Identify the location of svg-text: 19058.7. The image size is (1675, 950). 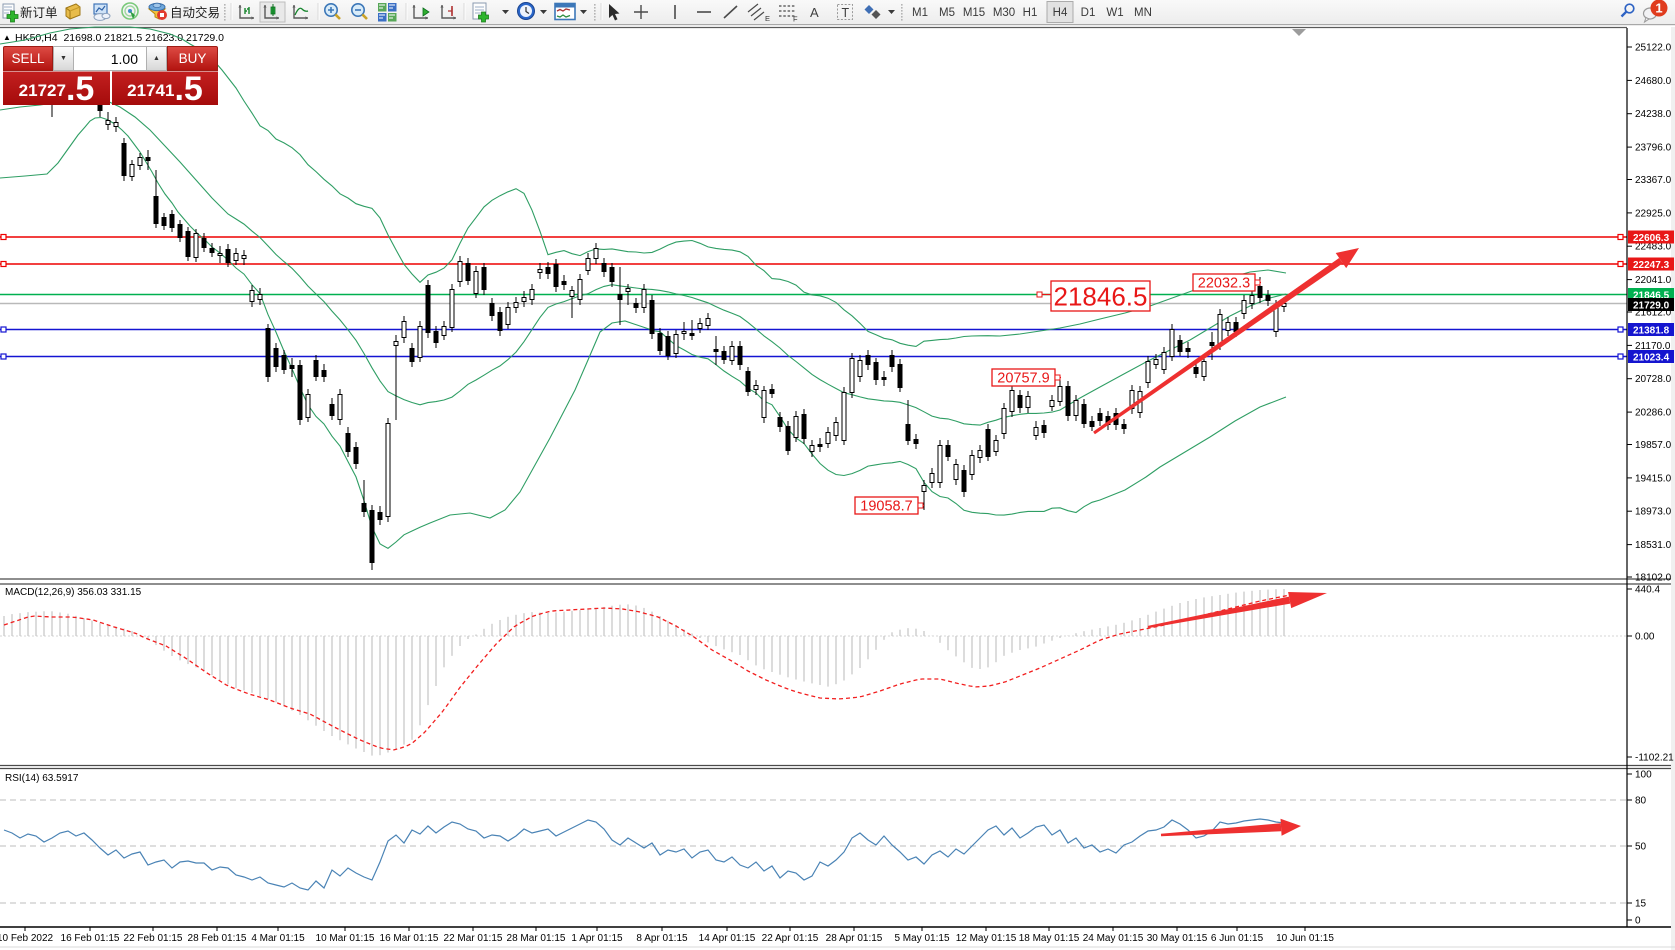
(886, 507).